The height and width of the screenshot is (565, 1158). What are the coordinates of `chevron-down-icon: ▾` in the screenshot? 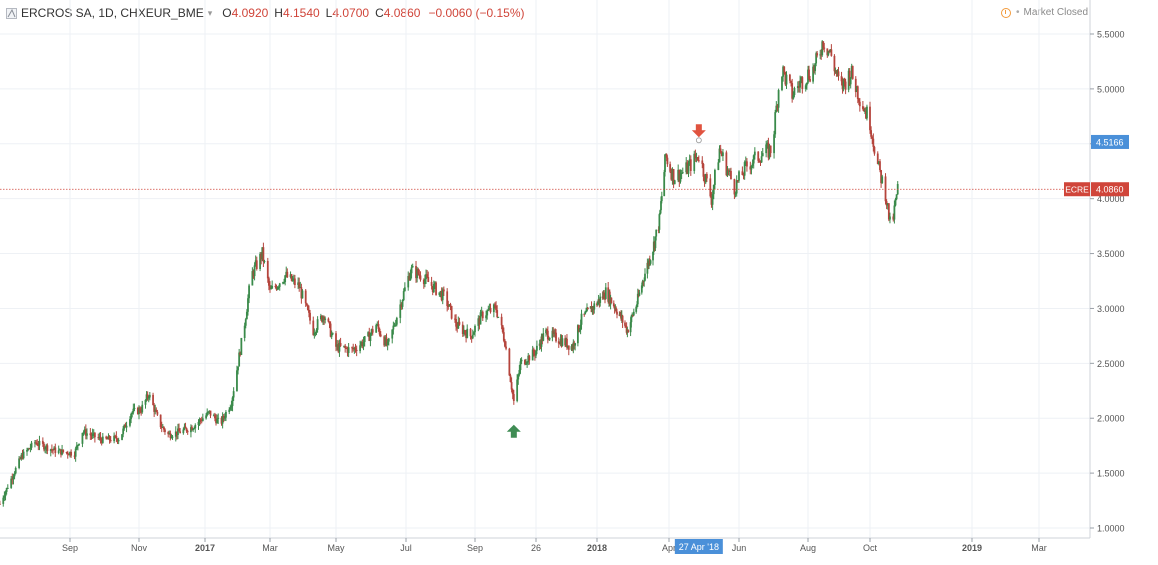 It's located at (210, 12).